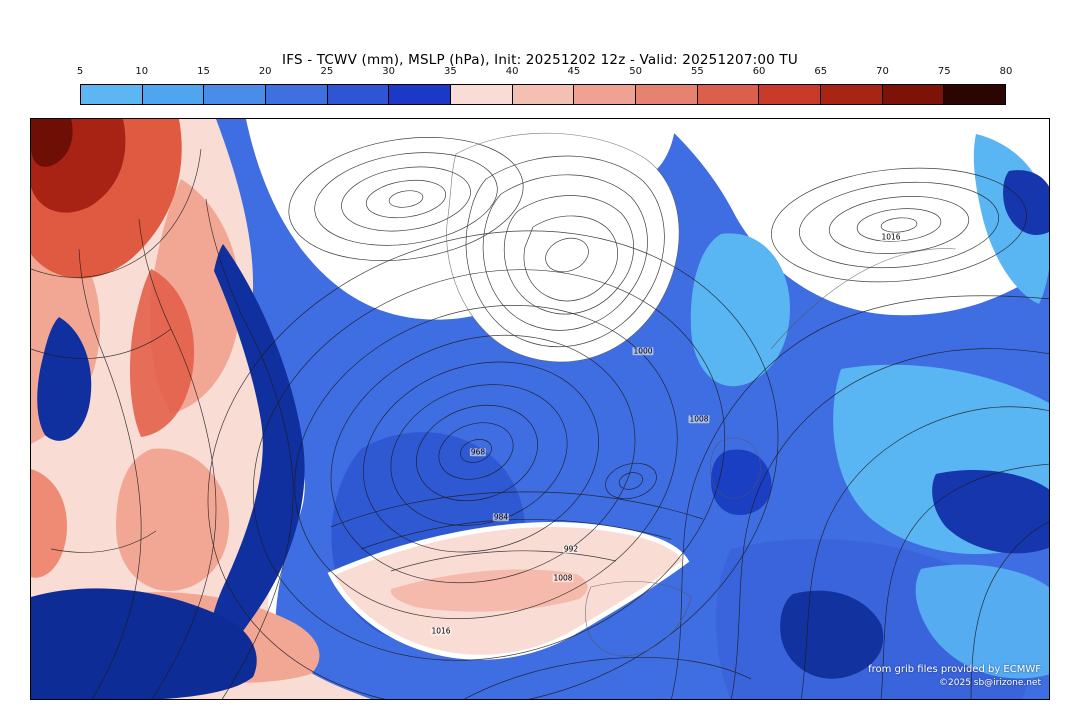 The height and width of the screenshot is (718, 1080). What do you see at coordinates (574, 71) in the screenshot?
I see `colorbar-tick-label: 45` at bounding box center [574, 71].